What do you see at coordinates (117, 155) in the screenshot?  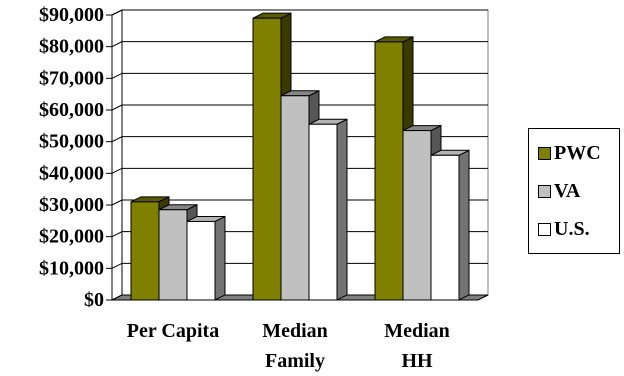 I see `plot-side-wall` at bounding box center [117, 155].